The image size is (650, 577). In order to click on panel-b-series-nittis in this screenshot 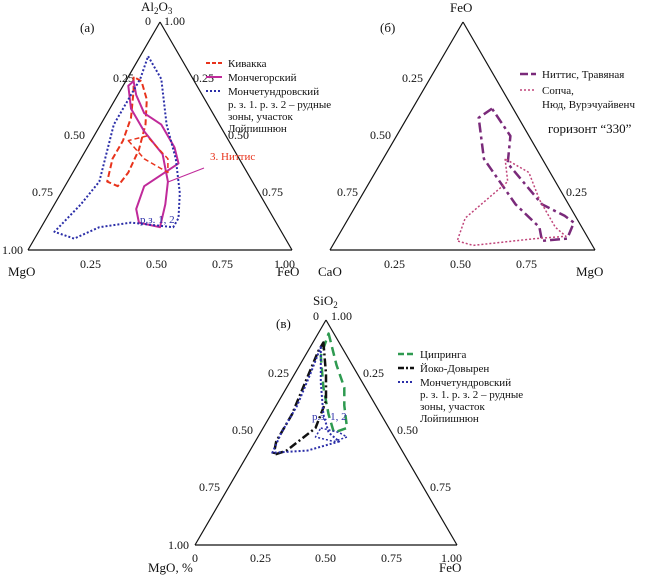, I will do `click(526, 175)`.